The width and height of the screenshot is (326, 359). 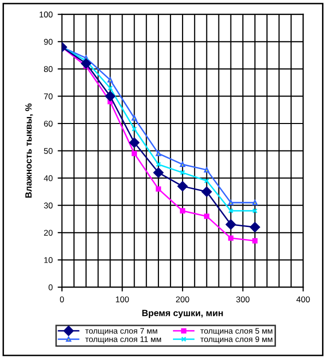 I want to click on y-tick-label: 0, so click(x=50, y=287).